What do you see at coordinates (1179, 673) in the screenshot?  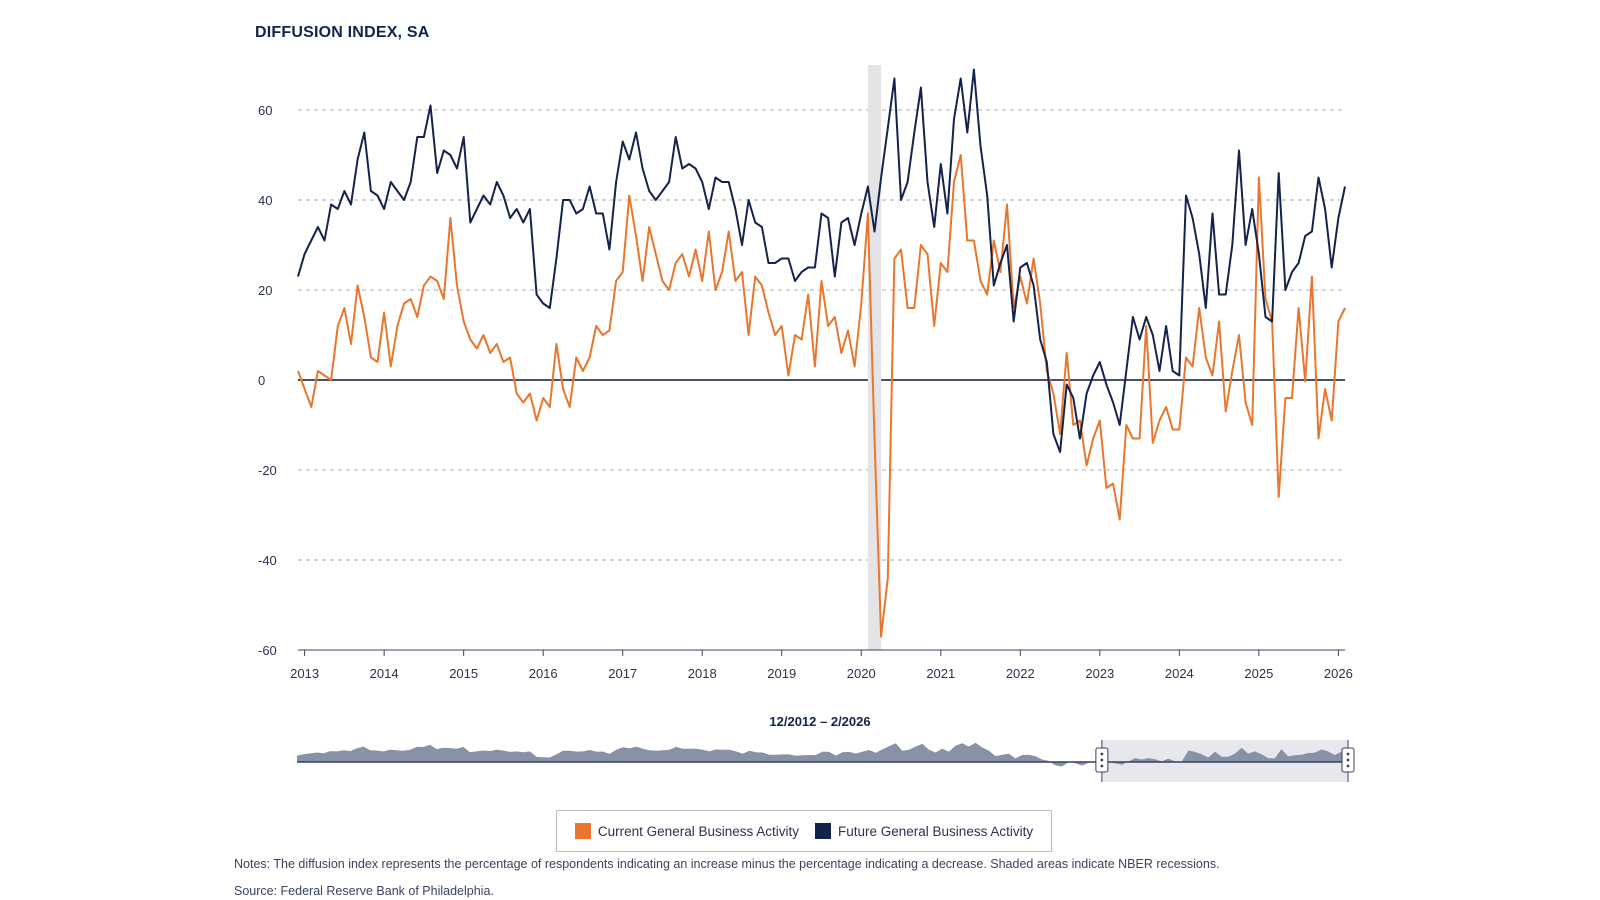 I see `x-tick-label: 2024` at bounding box center [1179, 673].